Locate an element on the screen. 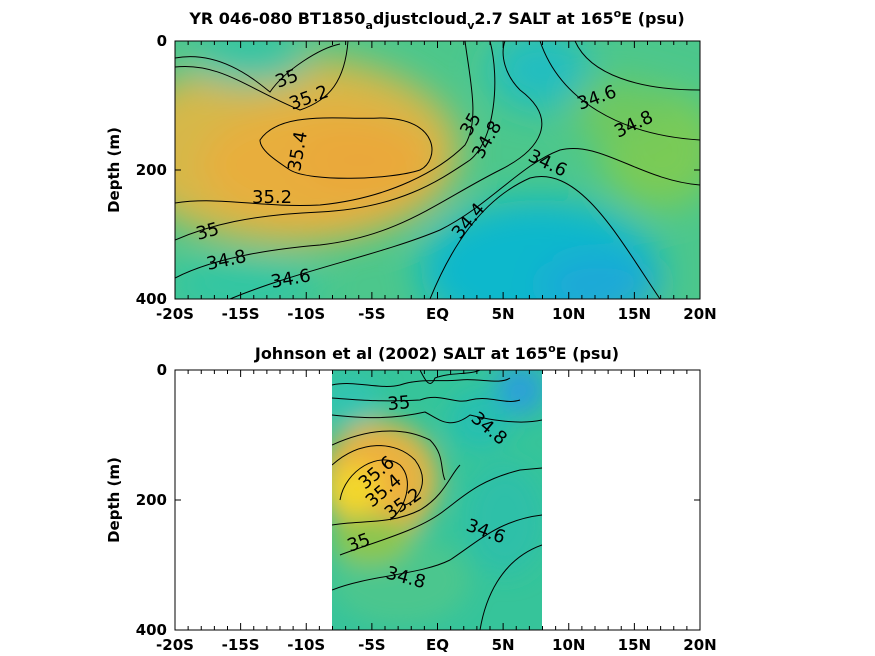 The width and height of the screenshot is (875, 656). bottom-y-axis-label: Depth (m) is located at coordinates (114, 500).